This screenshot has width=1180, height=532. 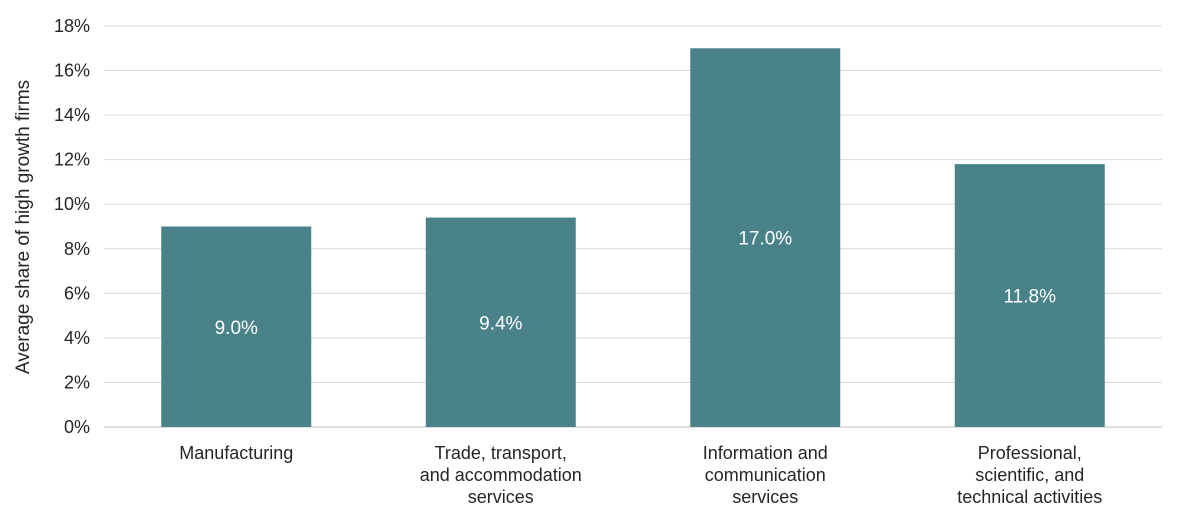 I want to click on data-label: 11.8%, so click(x=1030, y=297).